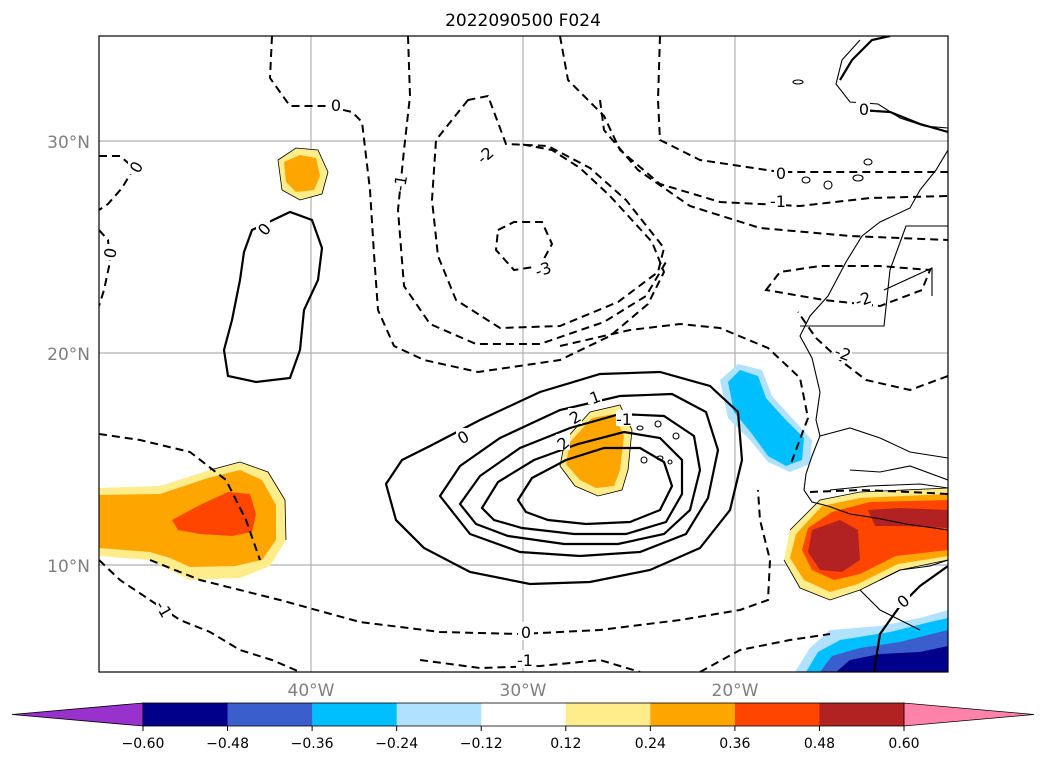 Image resolution: width=1047 pixels, height=765 pixels. Describe the element at coordinates (214, 514) in the screenshot. I see `warm-anomaly-west-peak` at that location.